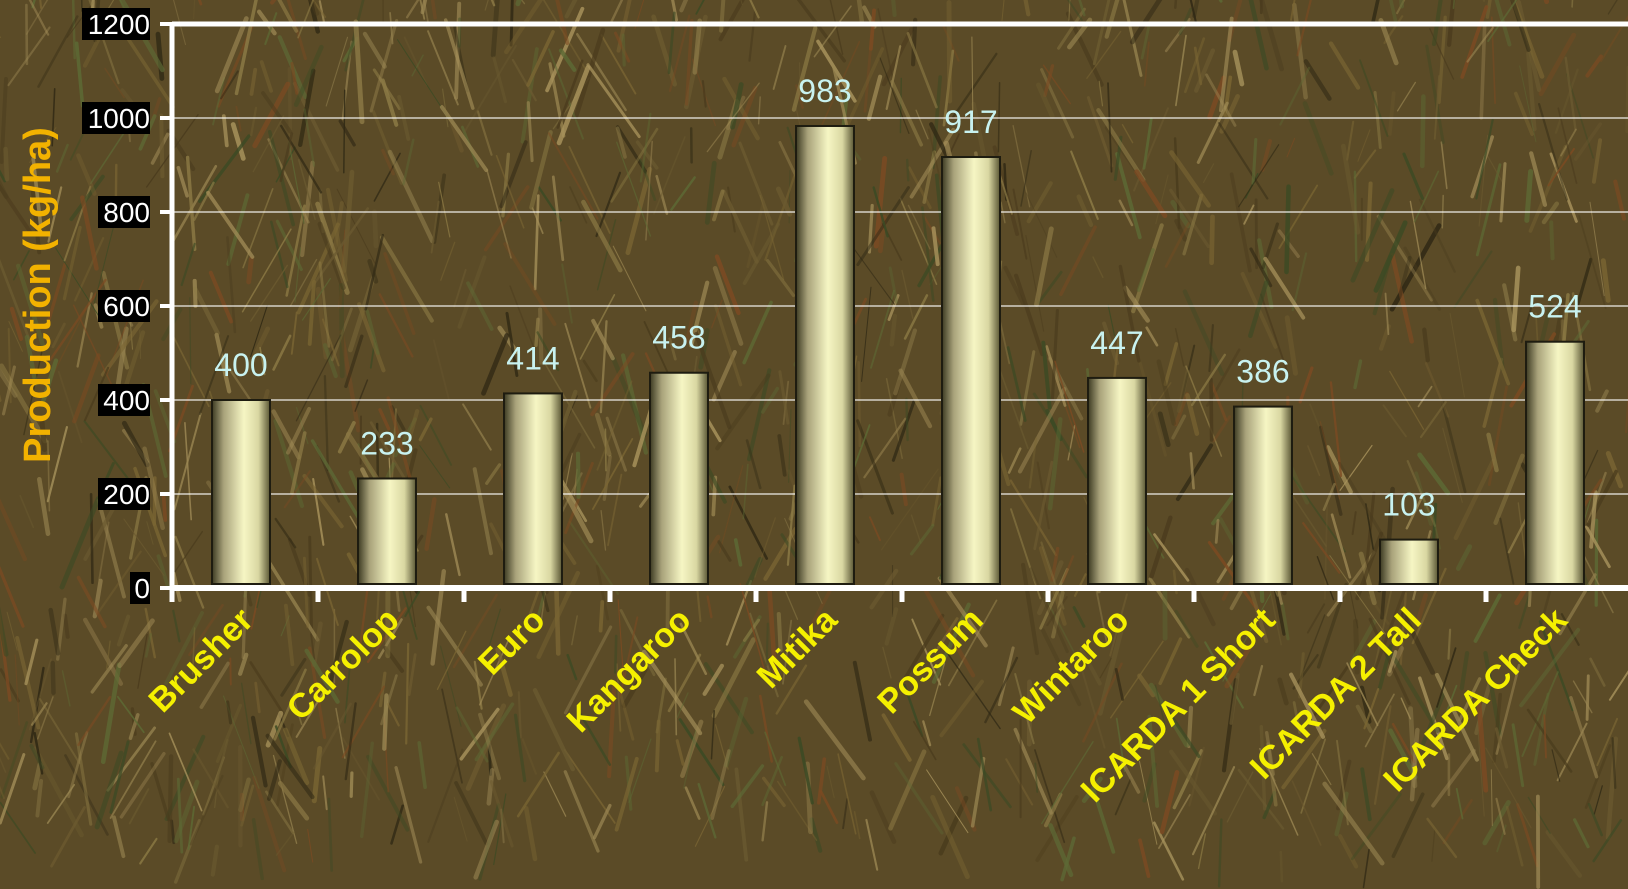  I want to click on y-tick-label: 400, so click(126, 400).